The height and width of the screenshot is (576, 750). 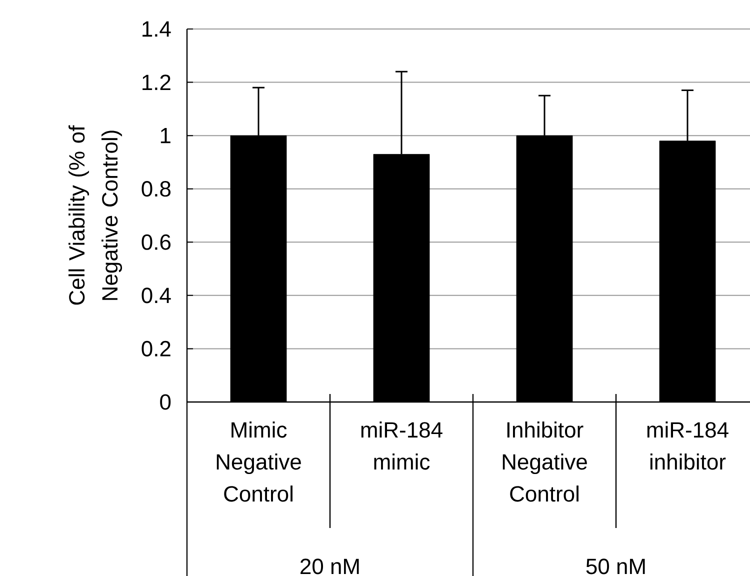 I want to click on y-tick-label: 0.6, so click(x=156, y=242).